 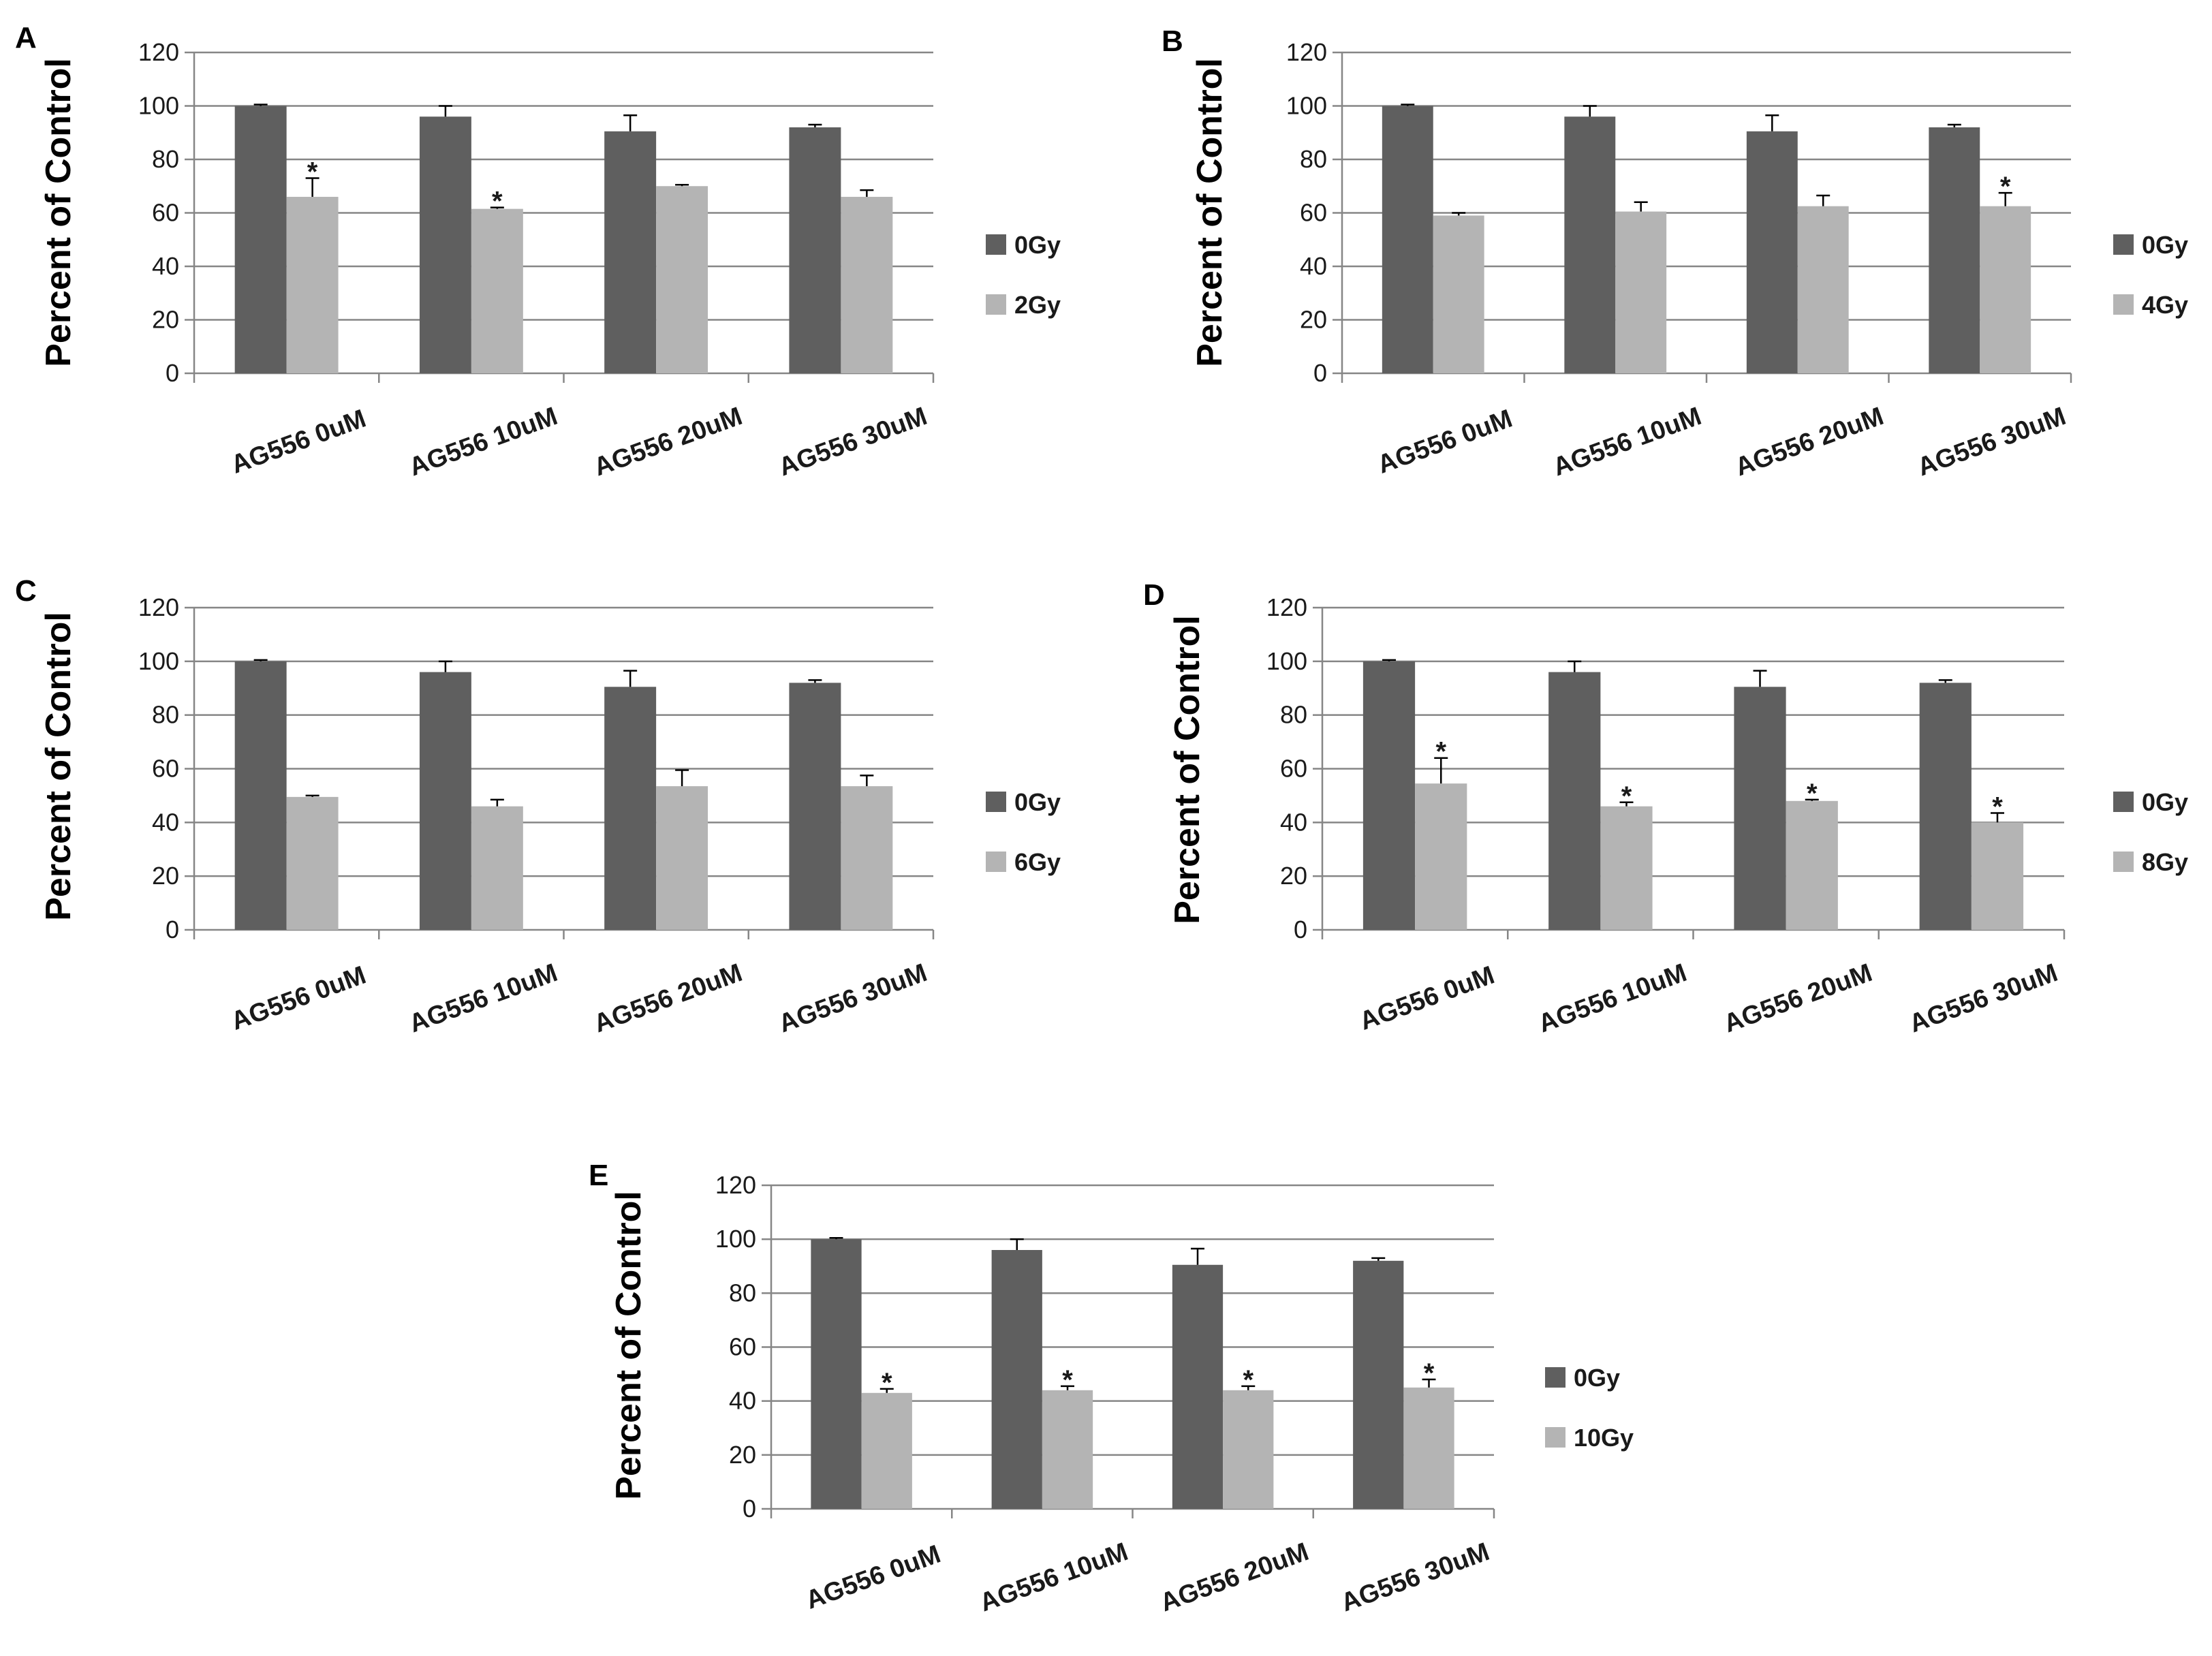 What do you see at coordinates (2165, 305) in the screenshot?
I see `legend-label: 4Gy` at bounding box center [2165, 305].